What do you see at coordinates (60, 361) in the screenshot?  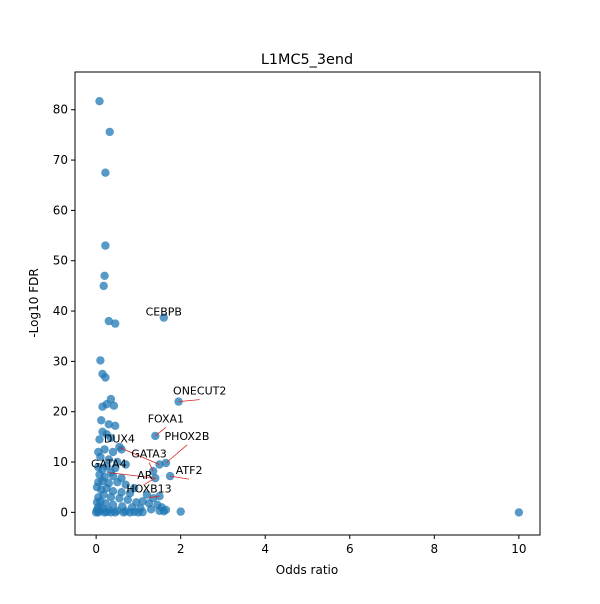 I see `y-tick-label: 30` at bounding box center [60, 361].